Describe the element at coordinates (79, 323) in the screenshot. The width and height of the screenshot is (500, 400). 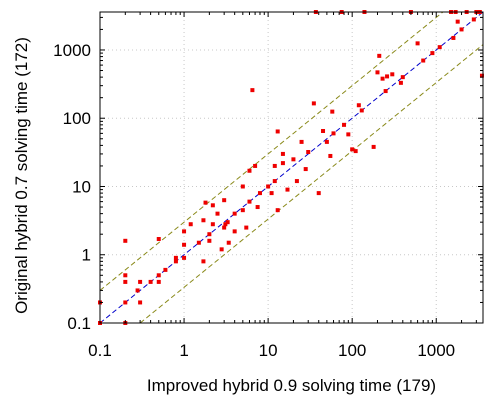
I see `y-tick-label: 0.1` at that location.